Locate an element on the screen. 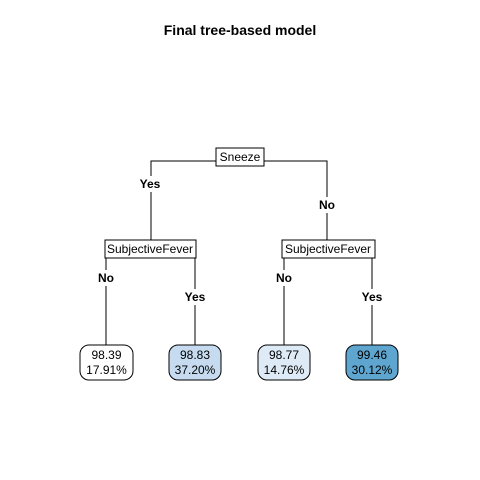 This screenshot has width=480, height=480. leaf-value-4: 99.46 is located at coordinates (372, 355).